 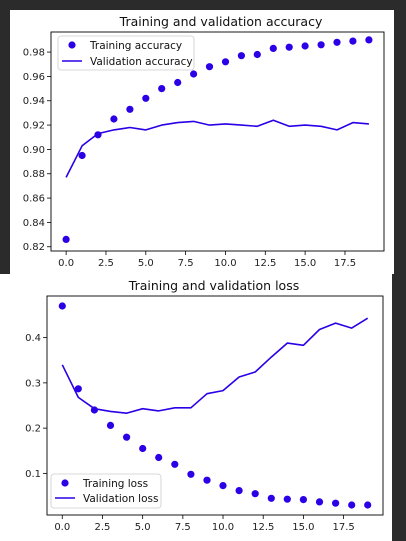 What do you see at coordinates (186, 263) in the screenshot?
I see `accuracy-x-tick-label: 7.5` at bounding box center [186, 263].